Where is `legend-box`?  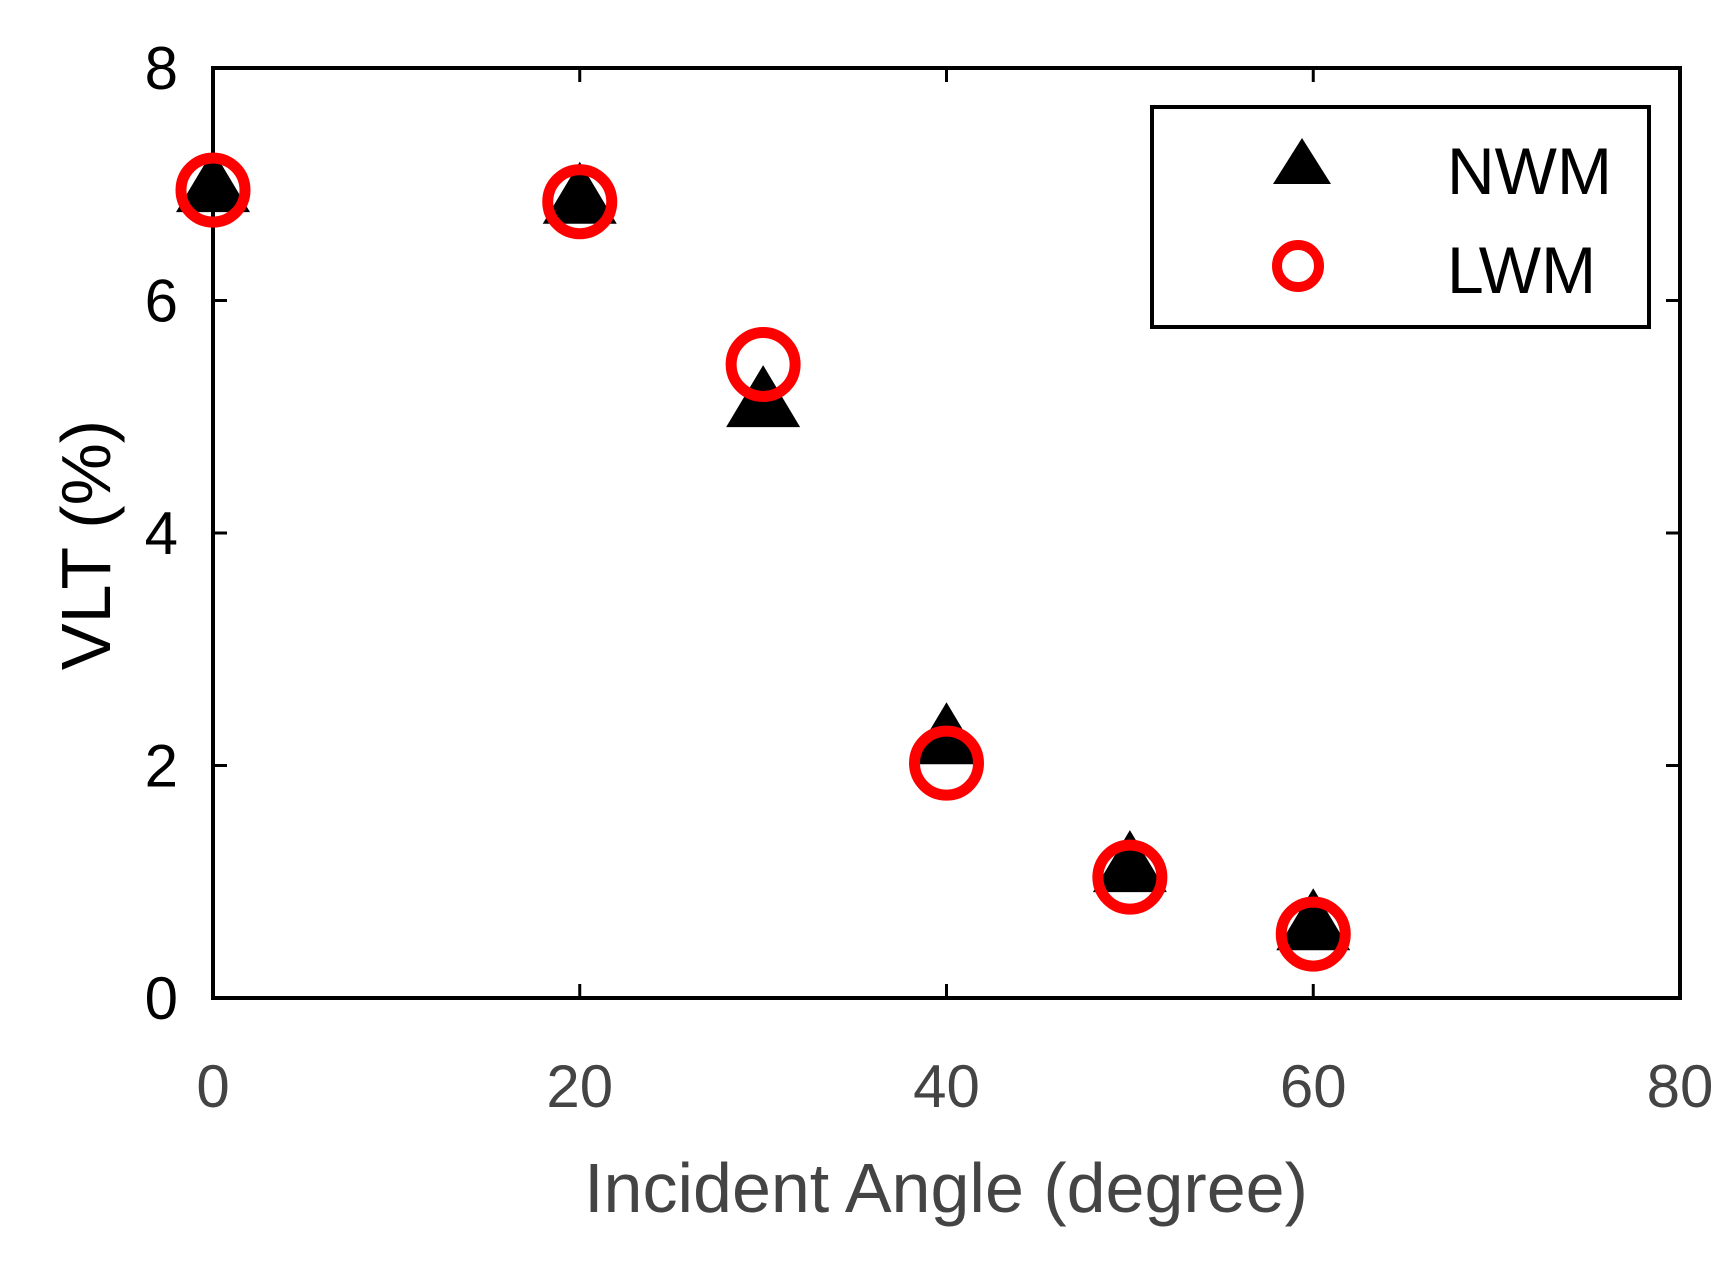
legend-box is located at coordinates (1400, 217).